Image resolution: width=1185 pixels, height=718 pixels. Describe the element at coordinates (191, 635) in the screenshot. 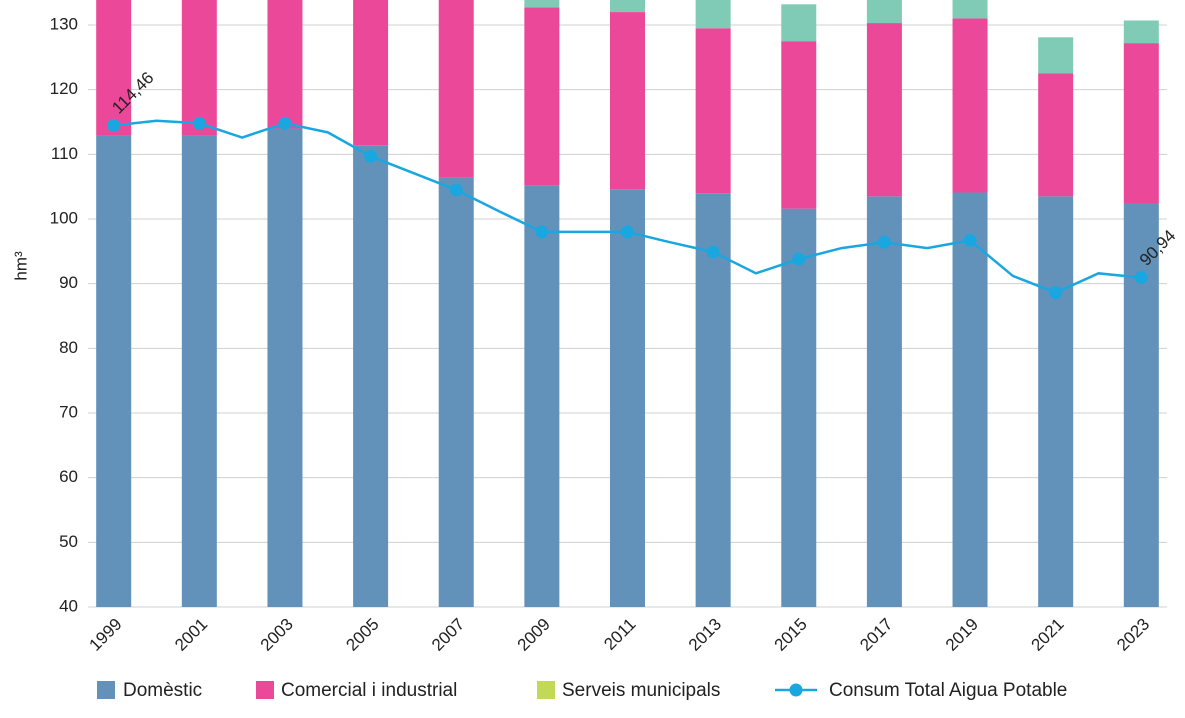

I see `x-tick-label: 2001` at that location.